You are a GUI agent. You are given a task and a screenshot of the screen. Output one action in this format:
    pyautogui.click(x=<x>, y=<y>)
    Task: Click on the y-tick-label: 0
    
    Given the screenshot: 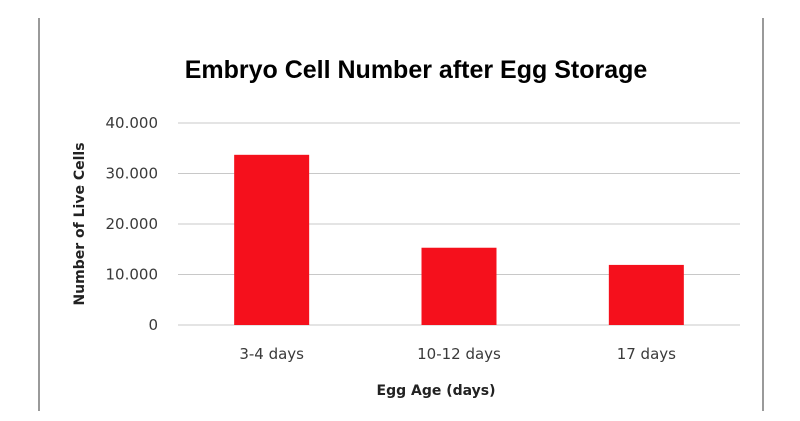 What is the action you would take?
    pyautogui.click(x=153, y=325)
    